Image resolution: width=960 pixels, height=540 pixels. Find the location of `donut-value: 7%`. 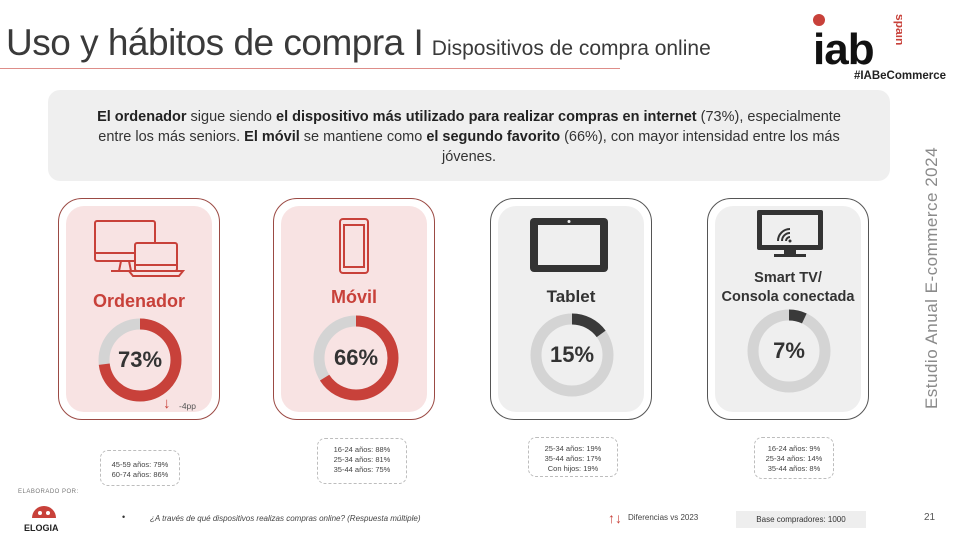

donut-value: 7% is located at coordinates (789, 350).